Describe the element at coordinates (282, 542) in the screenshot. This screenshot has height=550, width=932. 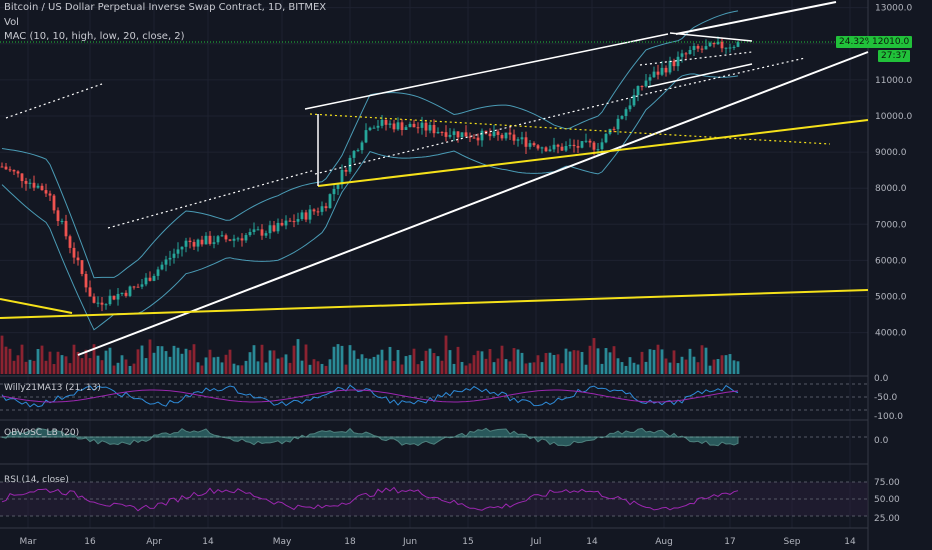
I see `time-tick-label: May` at that location.